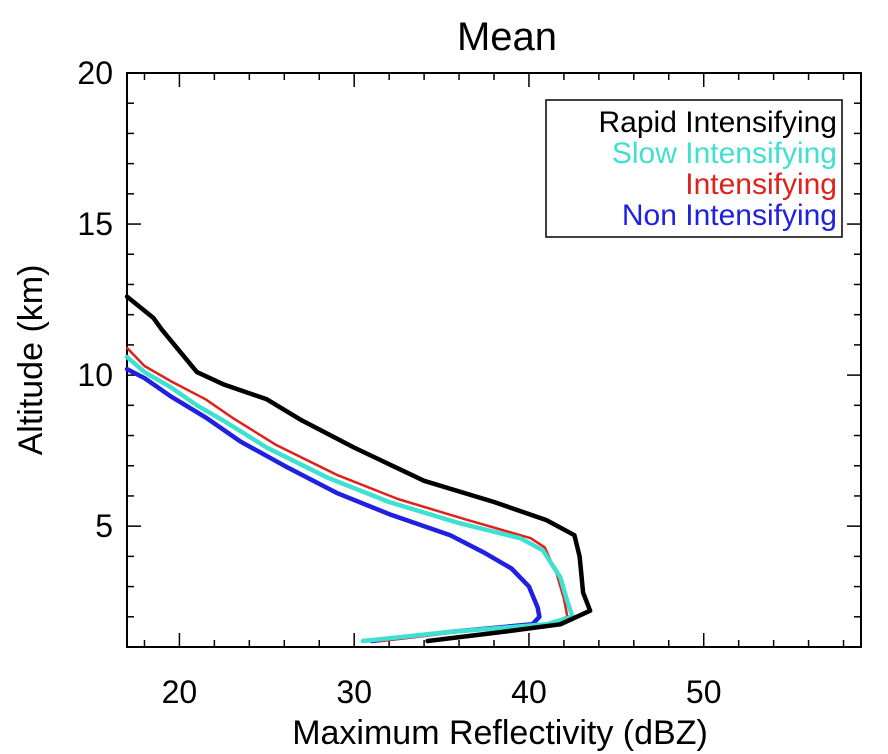 This screenshot has width=888, height=754. Describe the element at coordinates (704, 692) in the screenshot. I see `x-tick-label: 50` at that location.